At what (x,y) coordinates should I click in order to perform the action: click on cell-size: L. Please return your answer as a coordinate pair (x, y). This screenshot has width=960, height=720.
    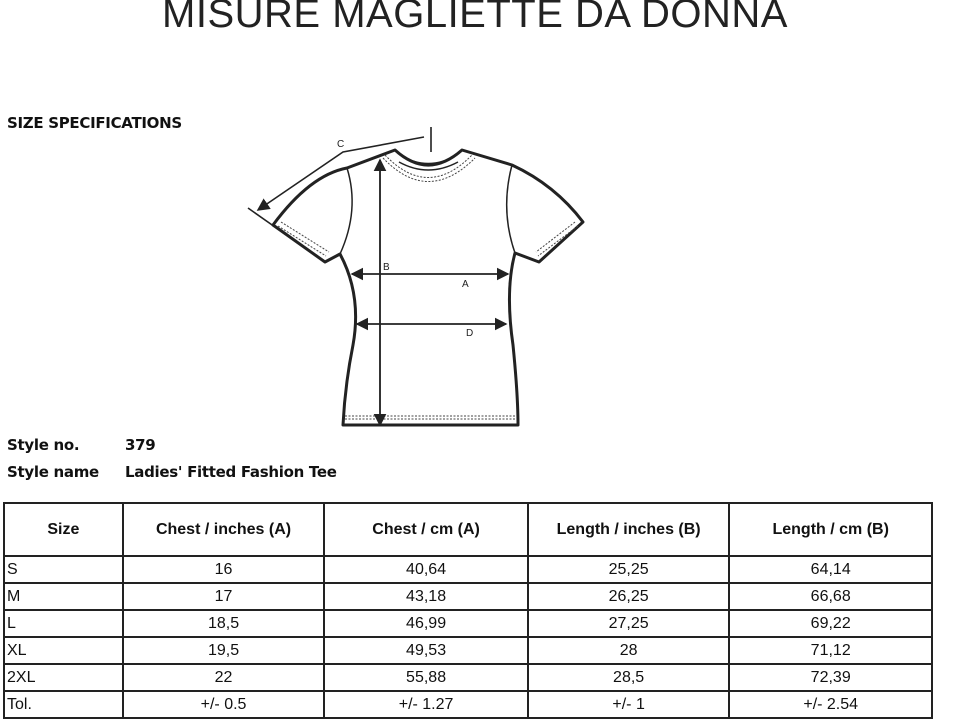
    Looking at the image, I should click on (63, 623).